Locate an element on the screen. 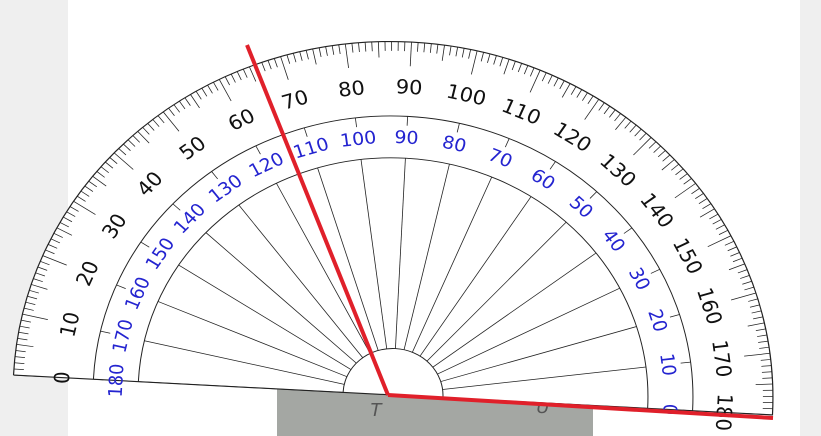 This screenshot has height=436, width=821. outer-label: 80 is located at coordinates (352, 89).